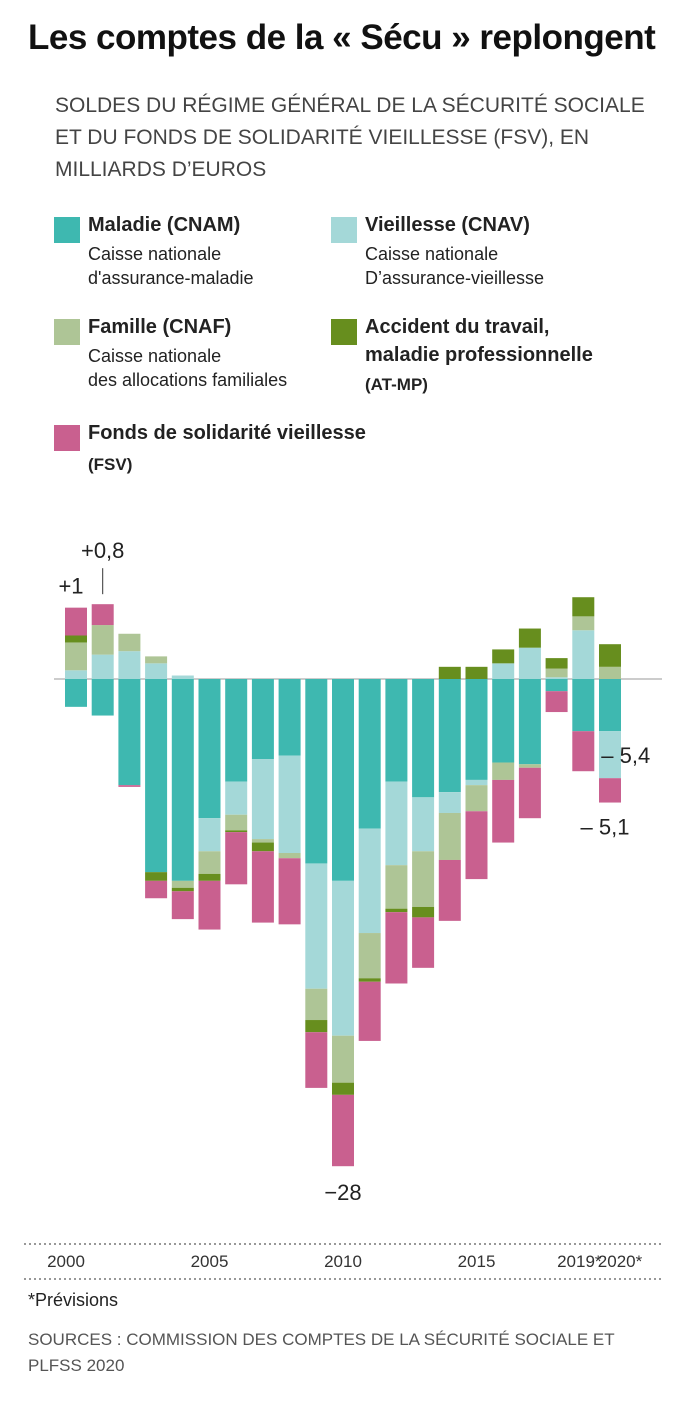  What do you see at coordinates (479, 355) in the screenshot?
I see `legend-label-atmp-2: maladie professionnelle` at bounding box center [479, 355].